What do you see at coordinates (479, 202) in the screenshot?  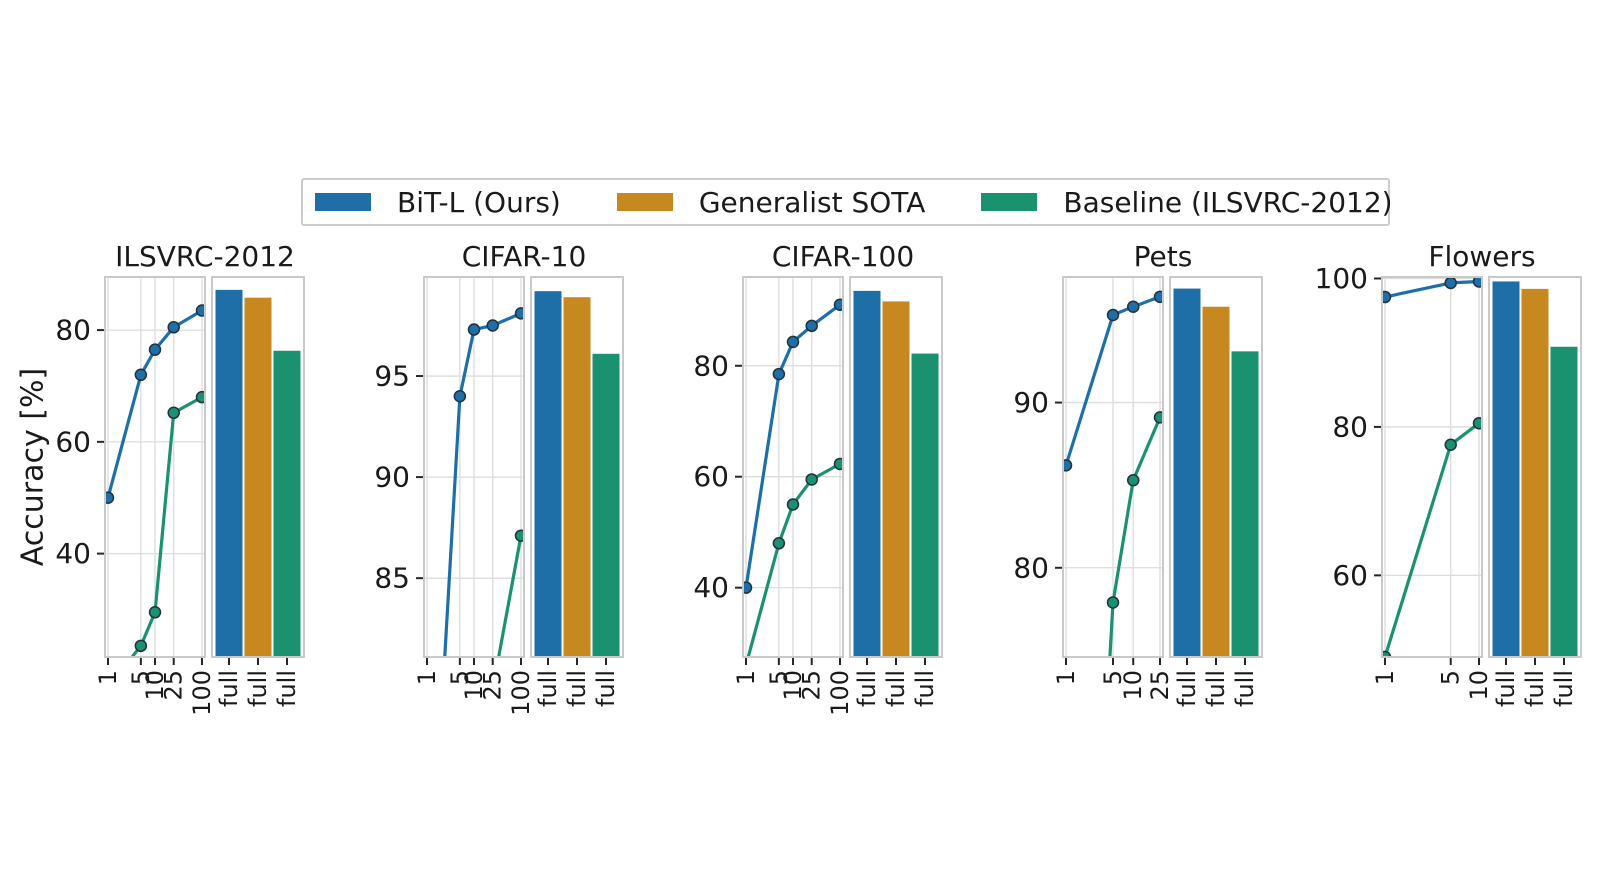 I see `legend-label-bitl: BiT-L (Ours)` at bounding box center [479, 202].